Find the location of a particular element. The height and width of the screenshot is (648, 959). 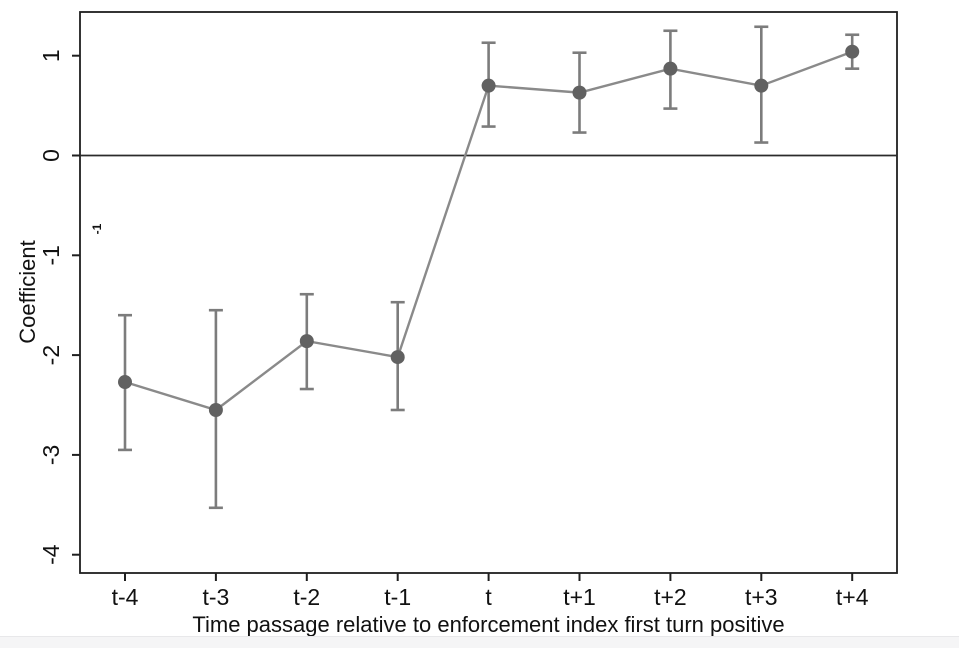

x-tick-label: t+1 is located at coordinates (579, 597).